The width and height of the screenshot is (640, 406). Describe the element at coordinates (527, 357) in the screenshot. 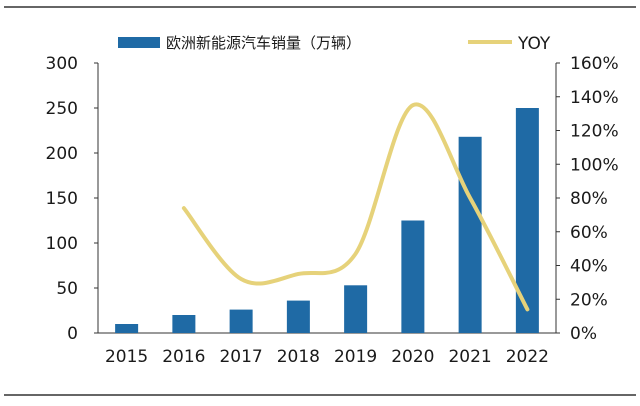

I see `x-tick-label: 2022` at that location.